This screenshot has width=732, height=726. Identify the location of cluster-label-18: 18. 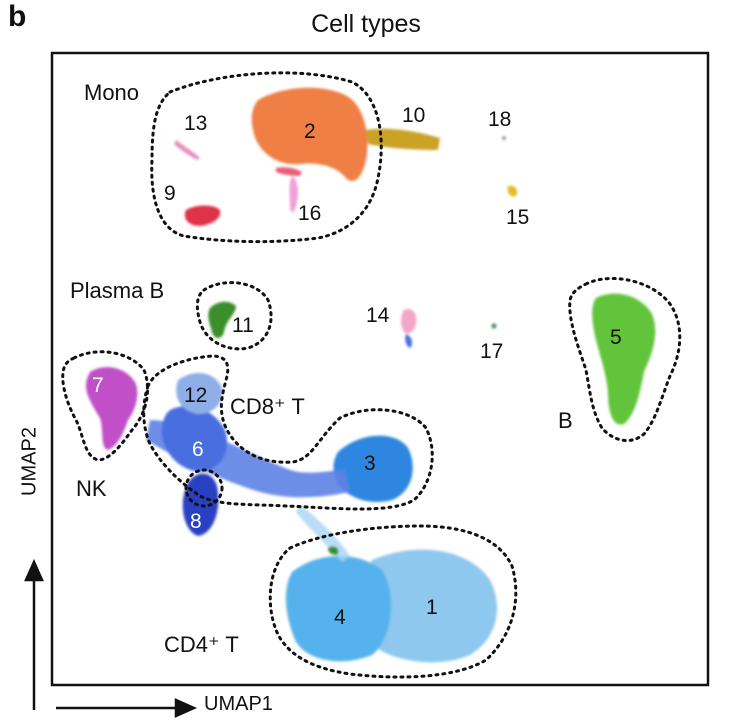
(499, 119).